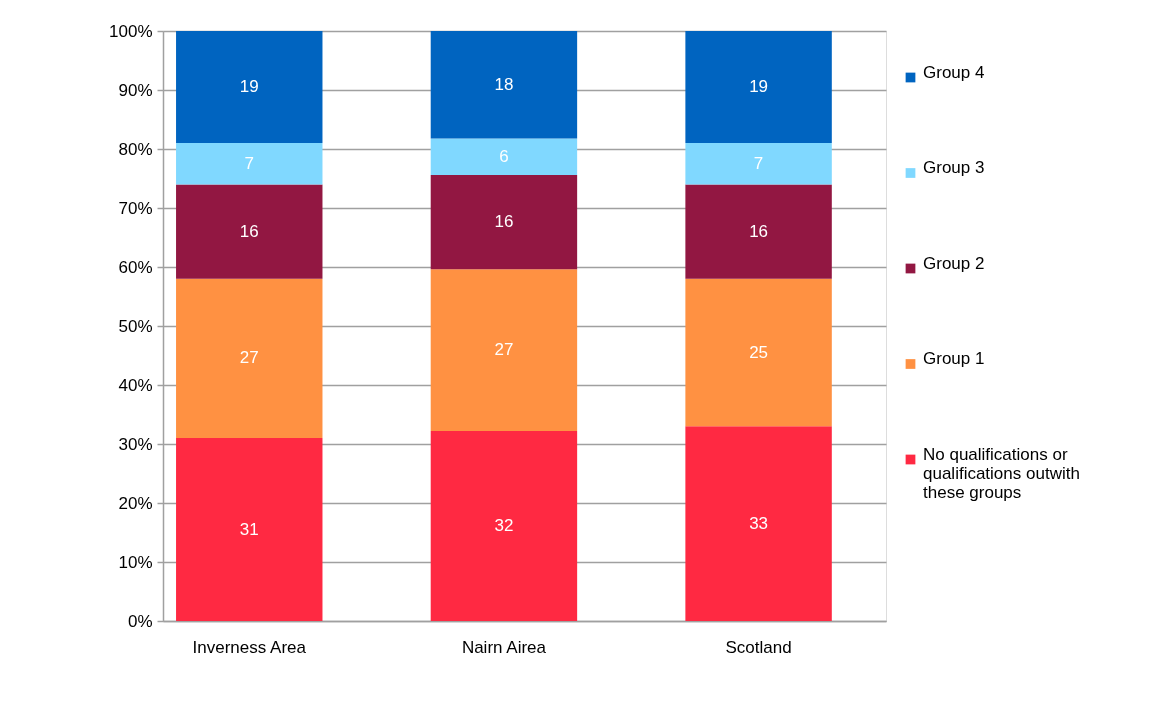 The image size is (1155, 704). What do you see at coordinates (249, 647) in the screenshot?
I see `x-tick-label: Inverness Area` at bounding box center [249, 647].